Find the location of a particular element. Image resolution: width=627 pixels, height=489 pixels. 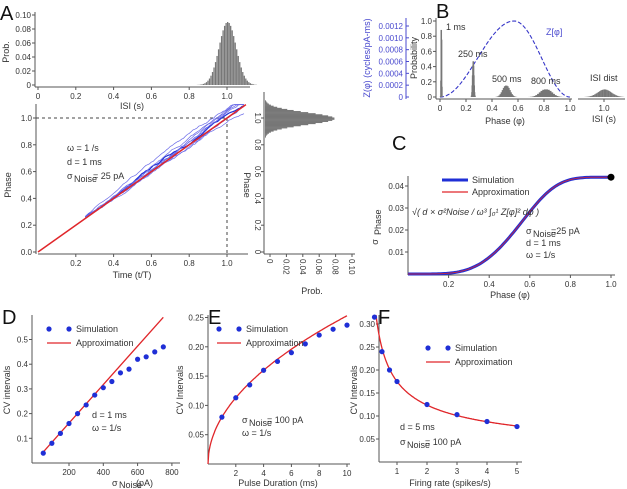

y-tick-label: 0.6 is located at coordinates (257, 172).